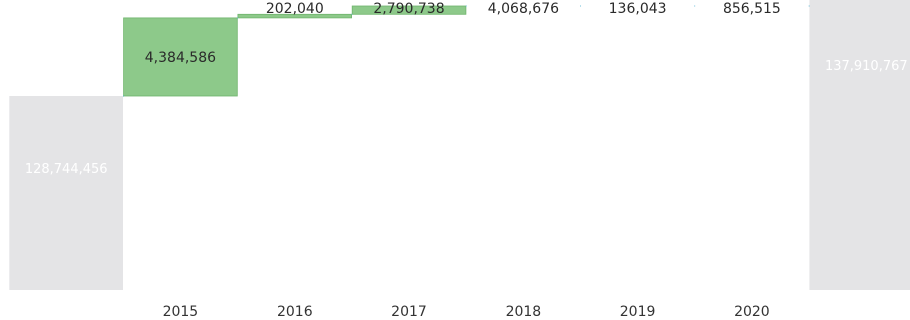  Describe the element at coordinates (752, 9) in the screenshot. I see `value-label-2020: 856,515` at that location.